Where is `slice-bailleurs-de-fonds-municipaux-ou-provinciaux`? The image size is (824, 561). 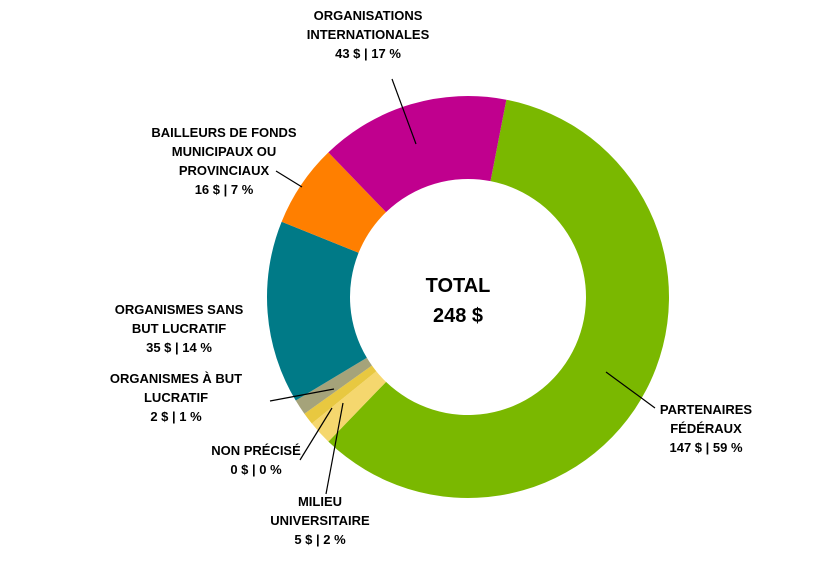 slice-bailleurs-de-fonds-municipaux-ou-provinciaux is located at coordinates (334, 202).